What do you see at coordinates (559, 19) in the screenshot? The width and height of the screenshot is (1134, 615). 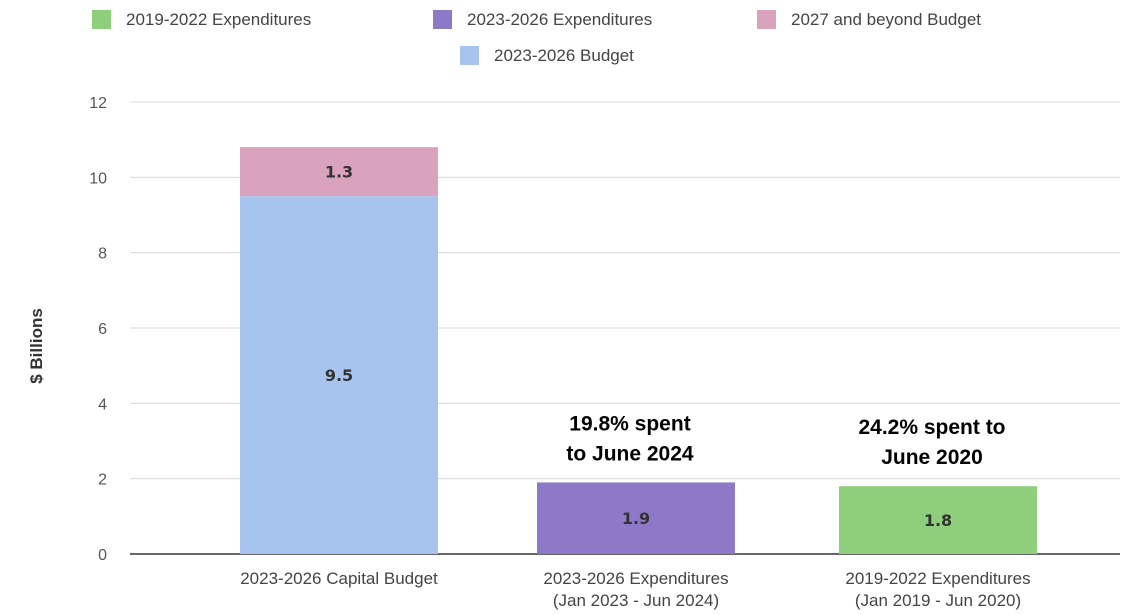 I see `legend-label: 2023-2026 Expenditures` at bounding box center [559, 19].